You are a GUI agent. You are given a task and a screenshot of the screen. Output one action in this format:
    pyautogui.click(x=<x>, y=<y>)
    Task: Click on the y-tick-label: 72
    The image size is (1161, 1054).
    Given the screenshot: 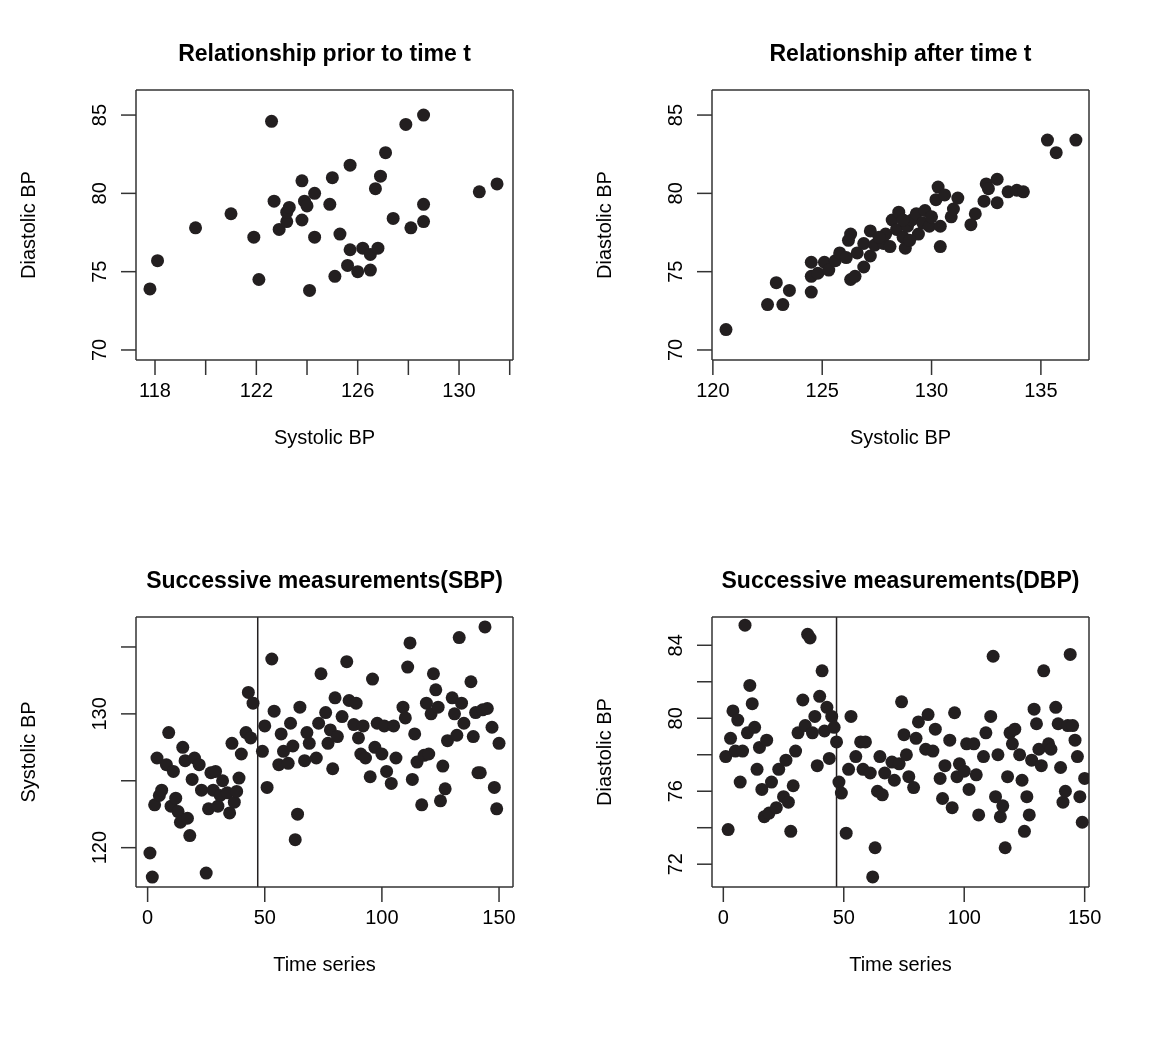 What is the action you would take?
    pyautogui.click(x=675, y=864)
    